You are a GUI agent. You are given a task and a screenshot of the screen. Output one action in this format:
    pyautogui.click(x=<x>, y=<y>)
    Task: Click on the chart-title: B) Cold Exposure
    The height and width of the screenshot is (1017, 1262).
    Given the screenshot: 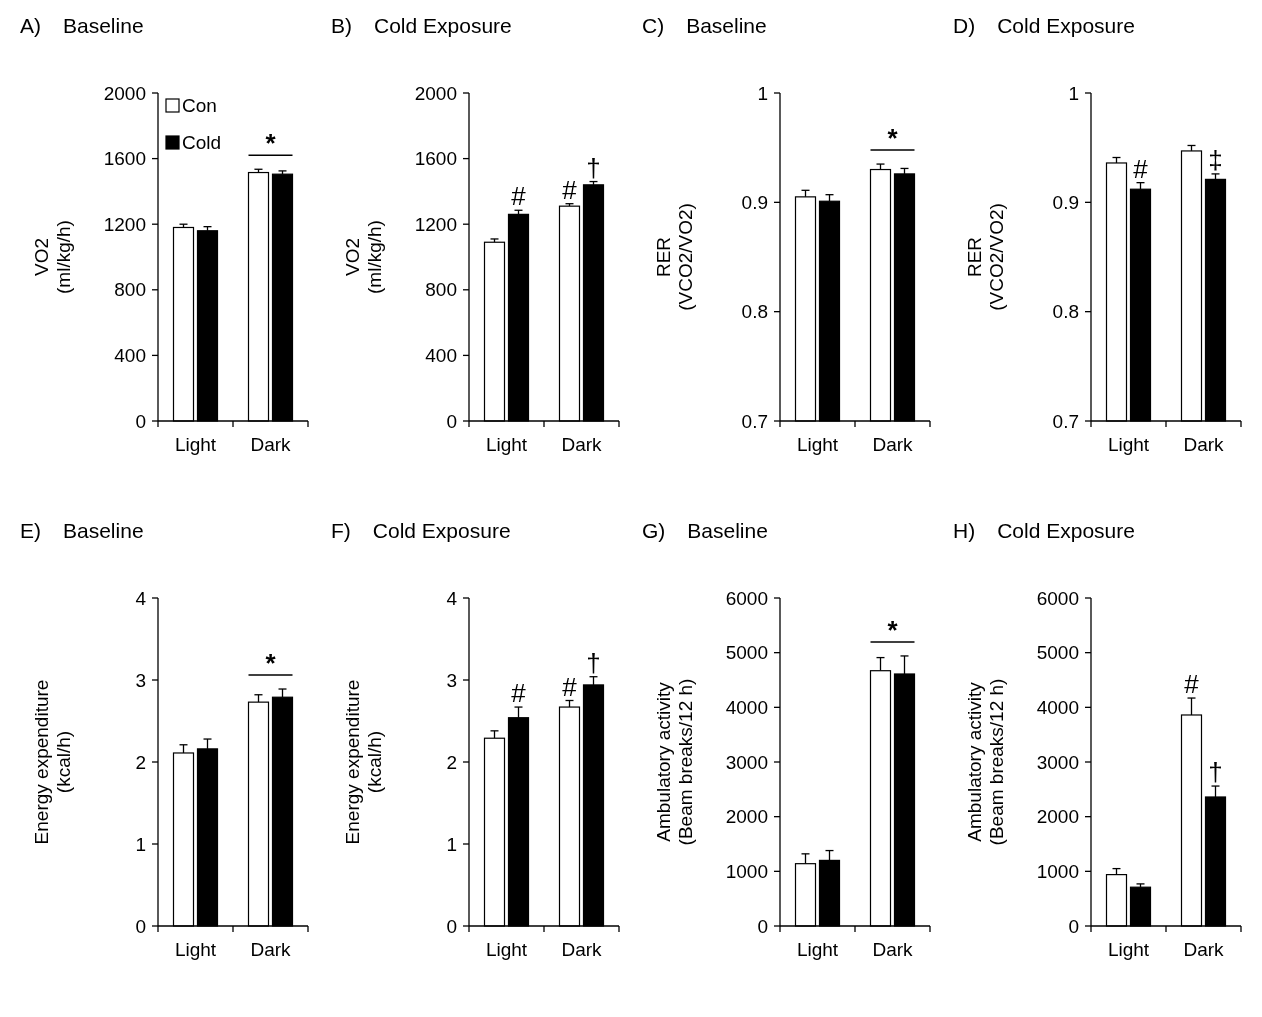 What is the action you would take?
    pyautogui.click(x=421, y=25)
    